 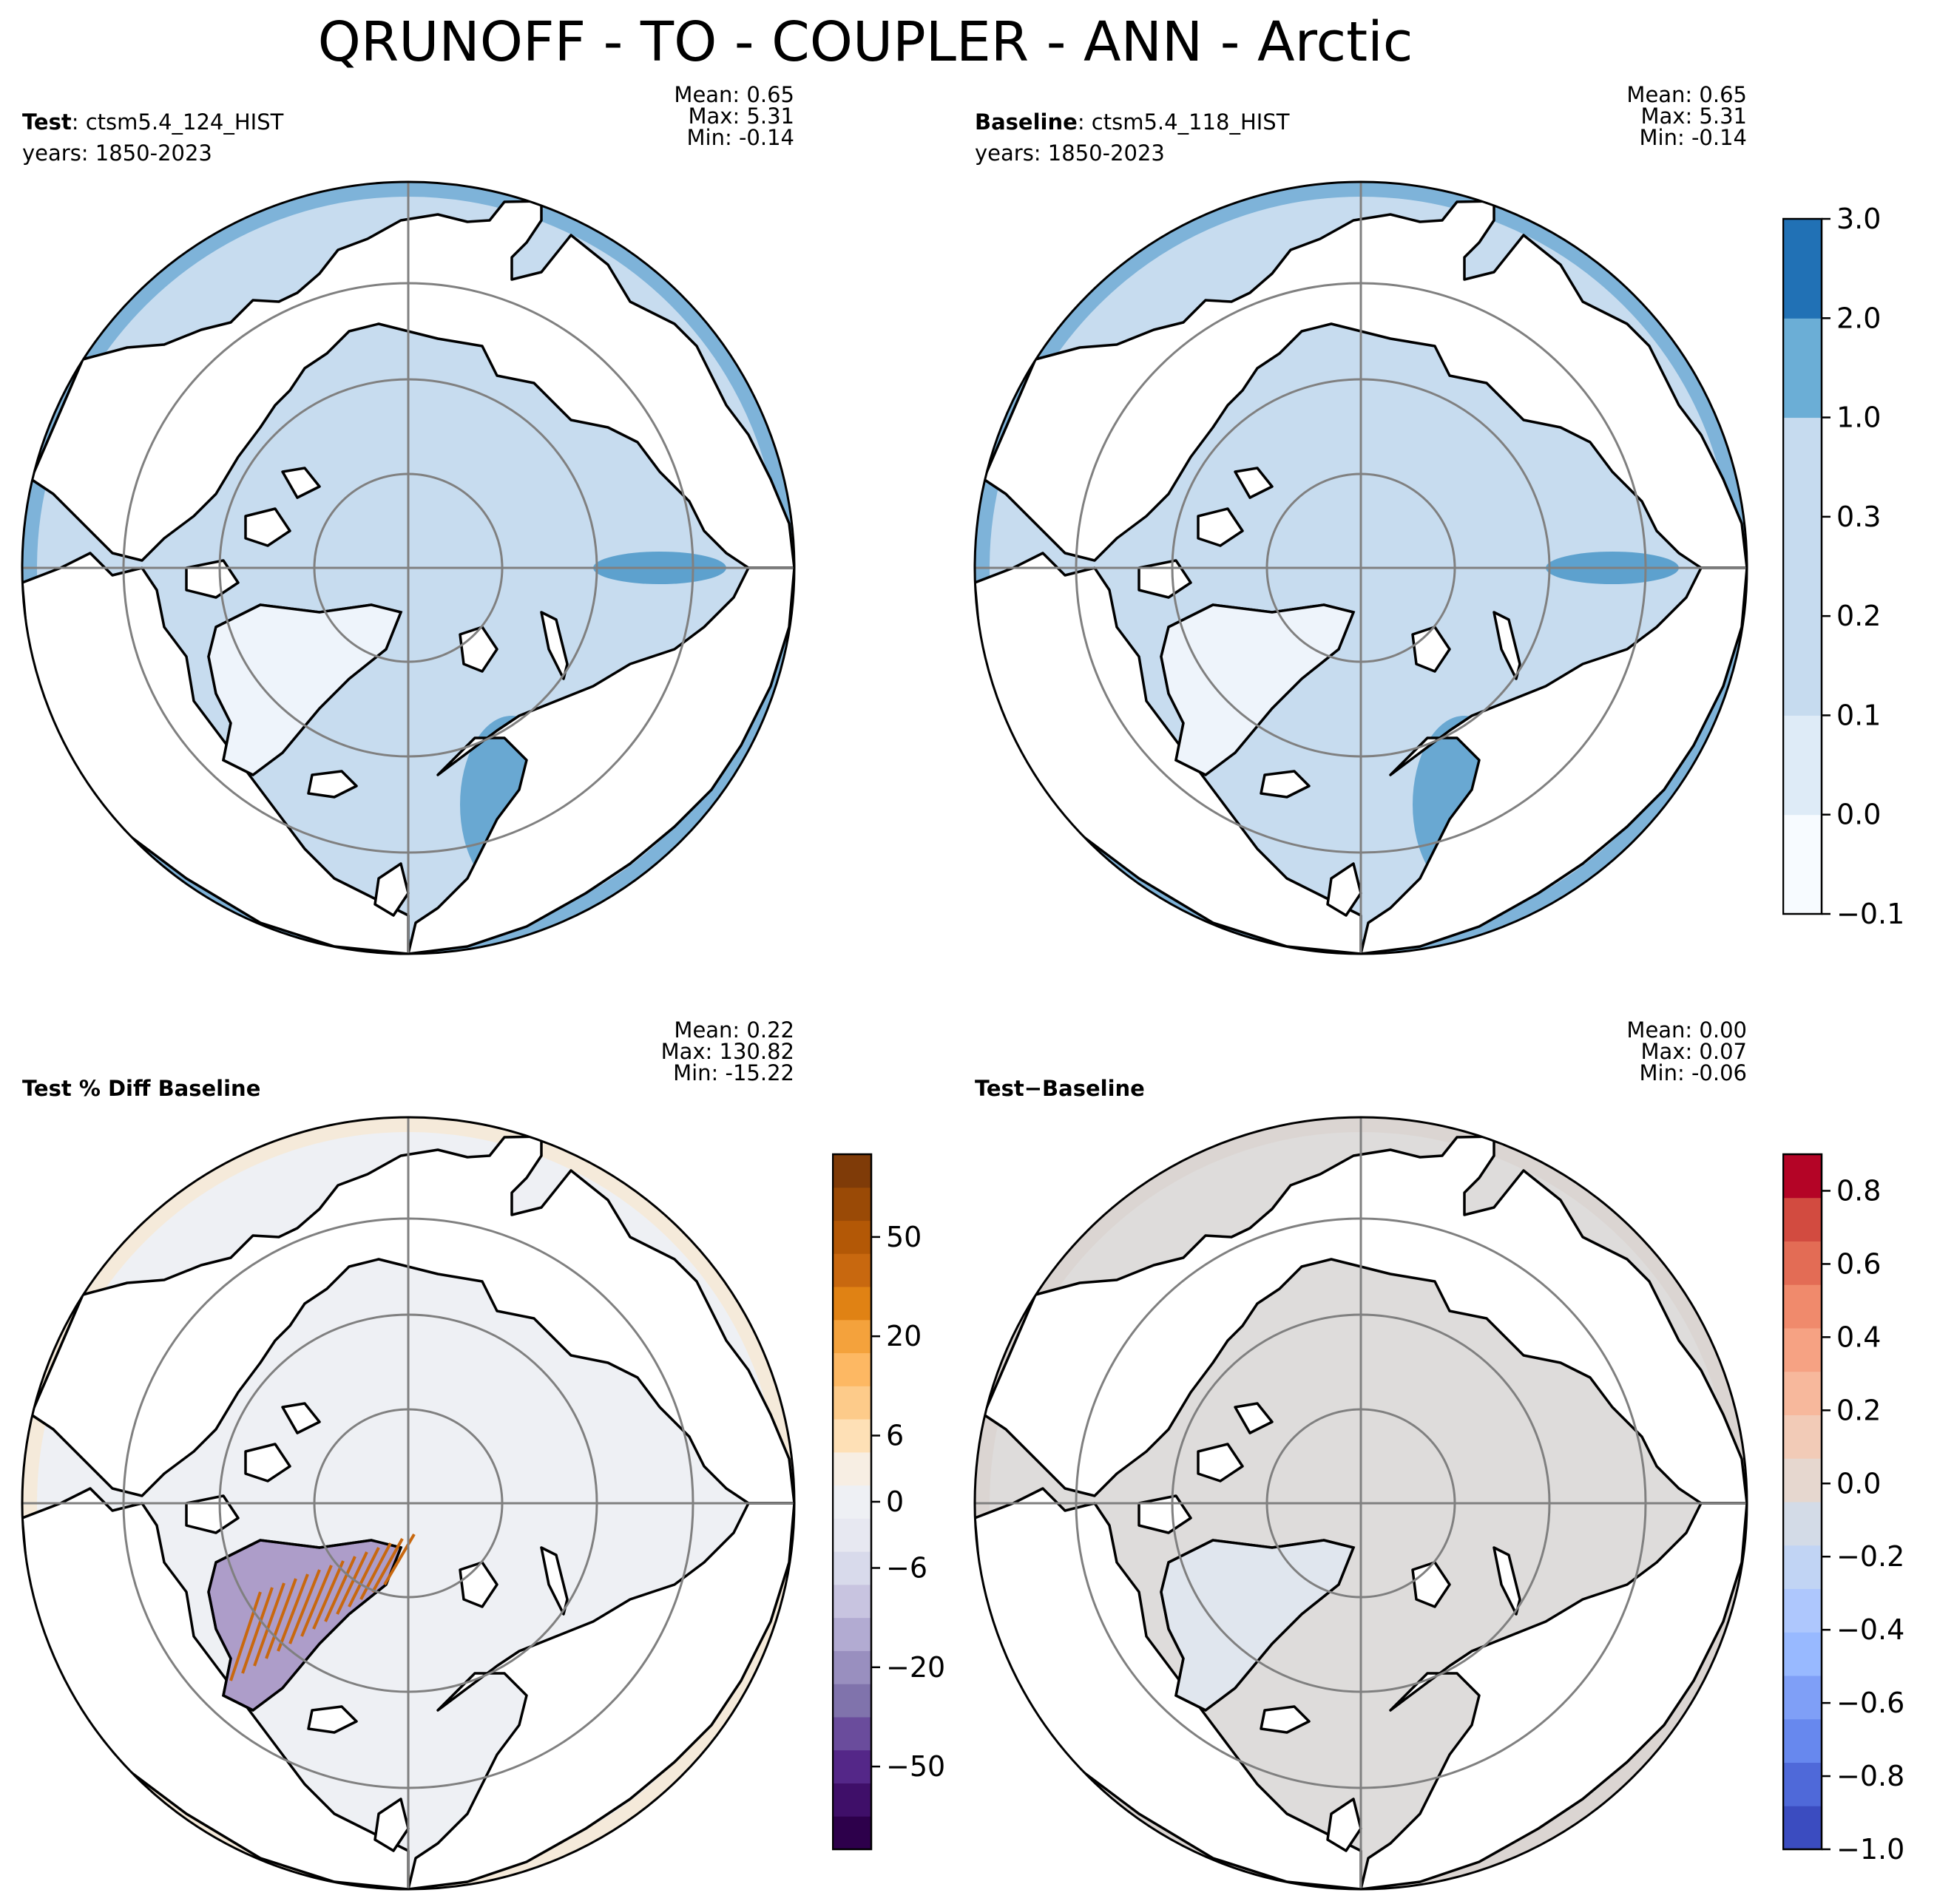 What do you see at coordinates (734, 117) in the screenshot?
I see `panel-test-stats: Mean: 0.65 Max: 5.31 Min: -0.14` at bounding box center [734, 117].